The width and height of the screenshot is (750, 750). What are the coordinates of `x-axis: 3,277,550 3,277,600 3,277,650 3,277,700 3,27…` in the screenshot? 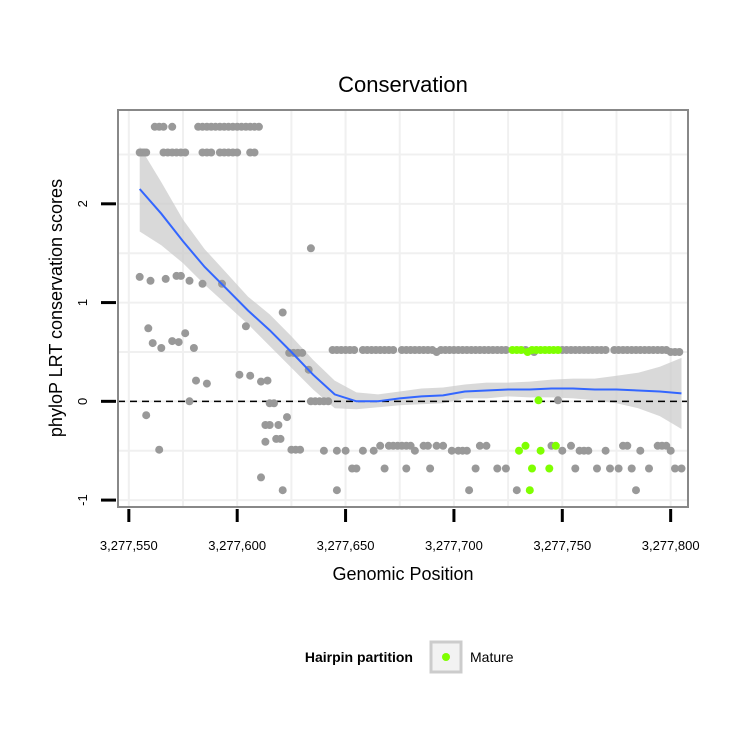 It's located at (400, 531).